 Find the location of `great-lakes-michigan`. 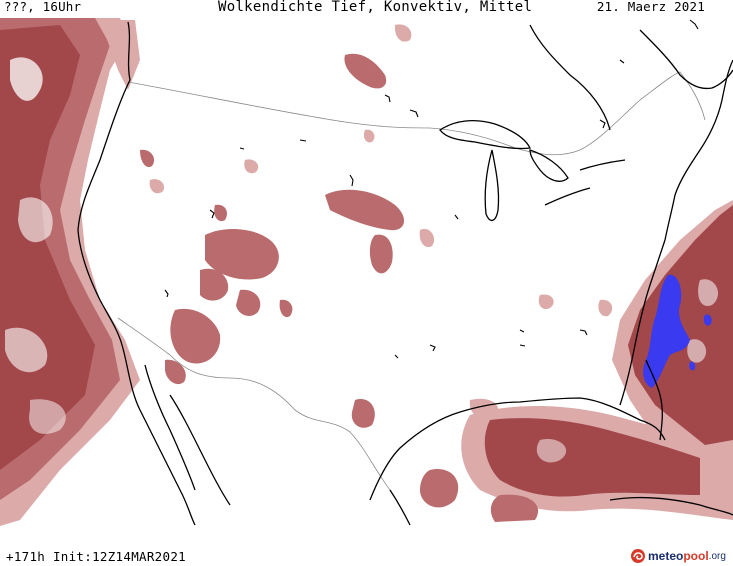

great-lakes-michigan is located at coordinates (492, 185).